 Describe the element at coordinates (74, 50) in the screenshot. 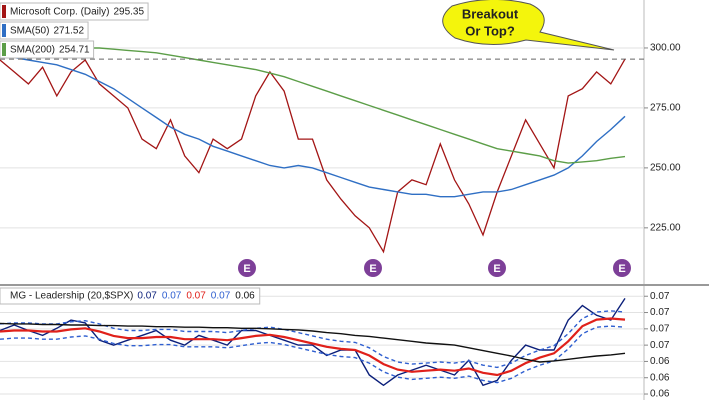

I see `legend-value: 254.71` at that location.